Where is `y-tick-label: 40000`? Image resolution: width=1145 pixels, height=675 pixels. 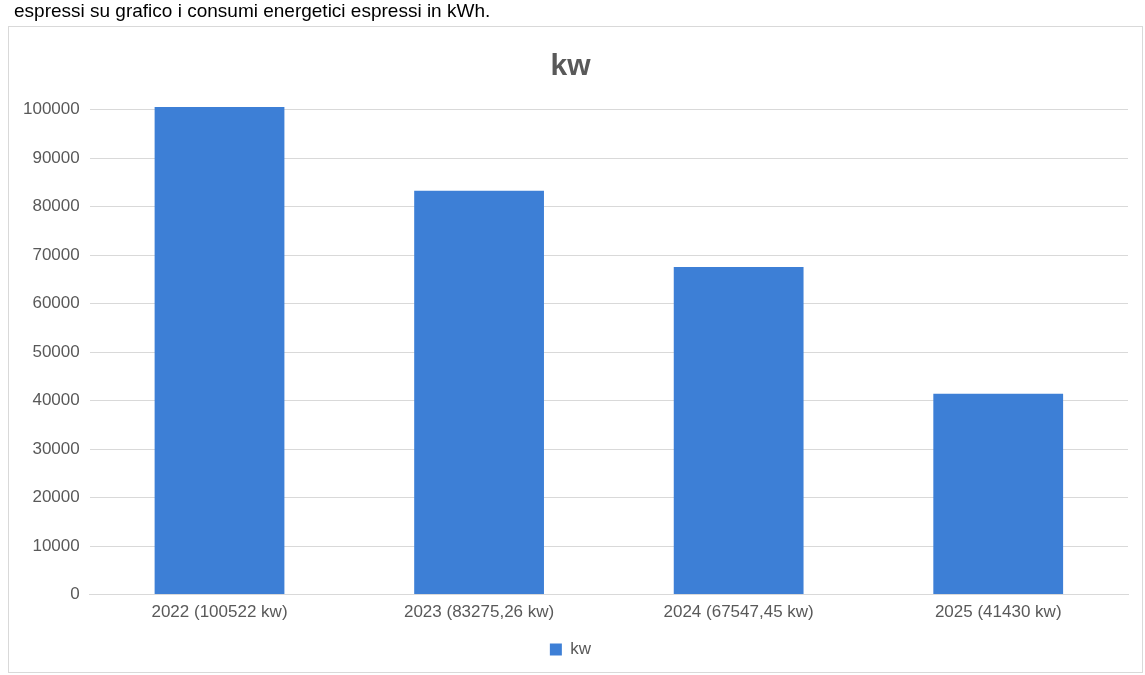
y-tick-label: 40000 is located at coordinates (56, 400).